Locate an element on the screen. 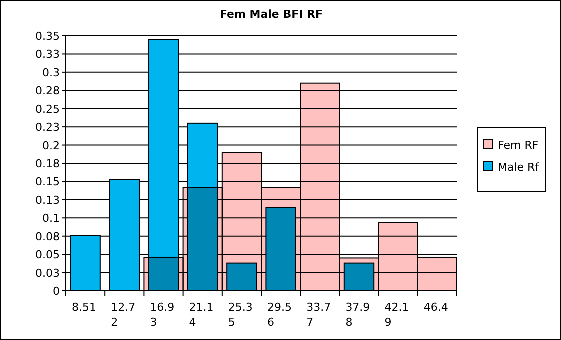 This screenshot has height=340, width=561. x-tick-label: 16.93 is located at coordinates (162, 315).